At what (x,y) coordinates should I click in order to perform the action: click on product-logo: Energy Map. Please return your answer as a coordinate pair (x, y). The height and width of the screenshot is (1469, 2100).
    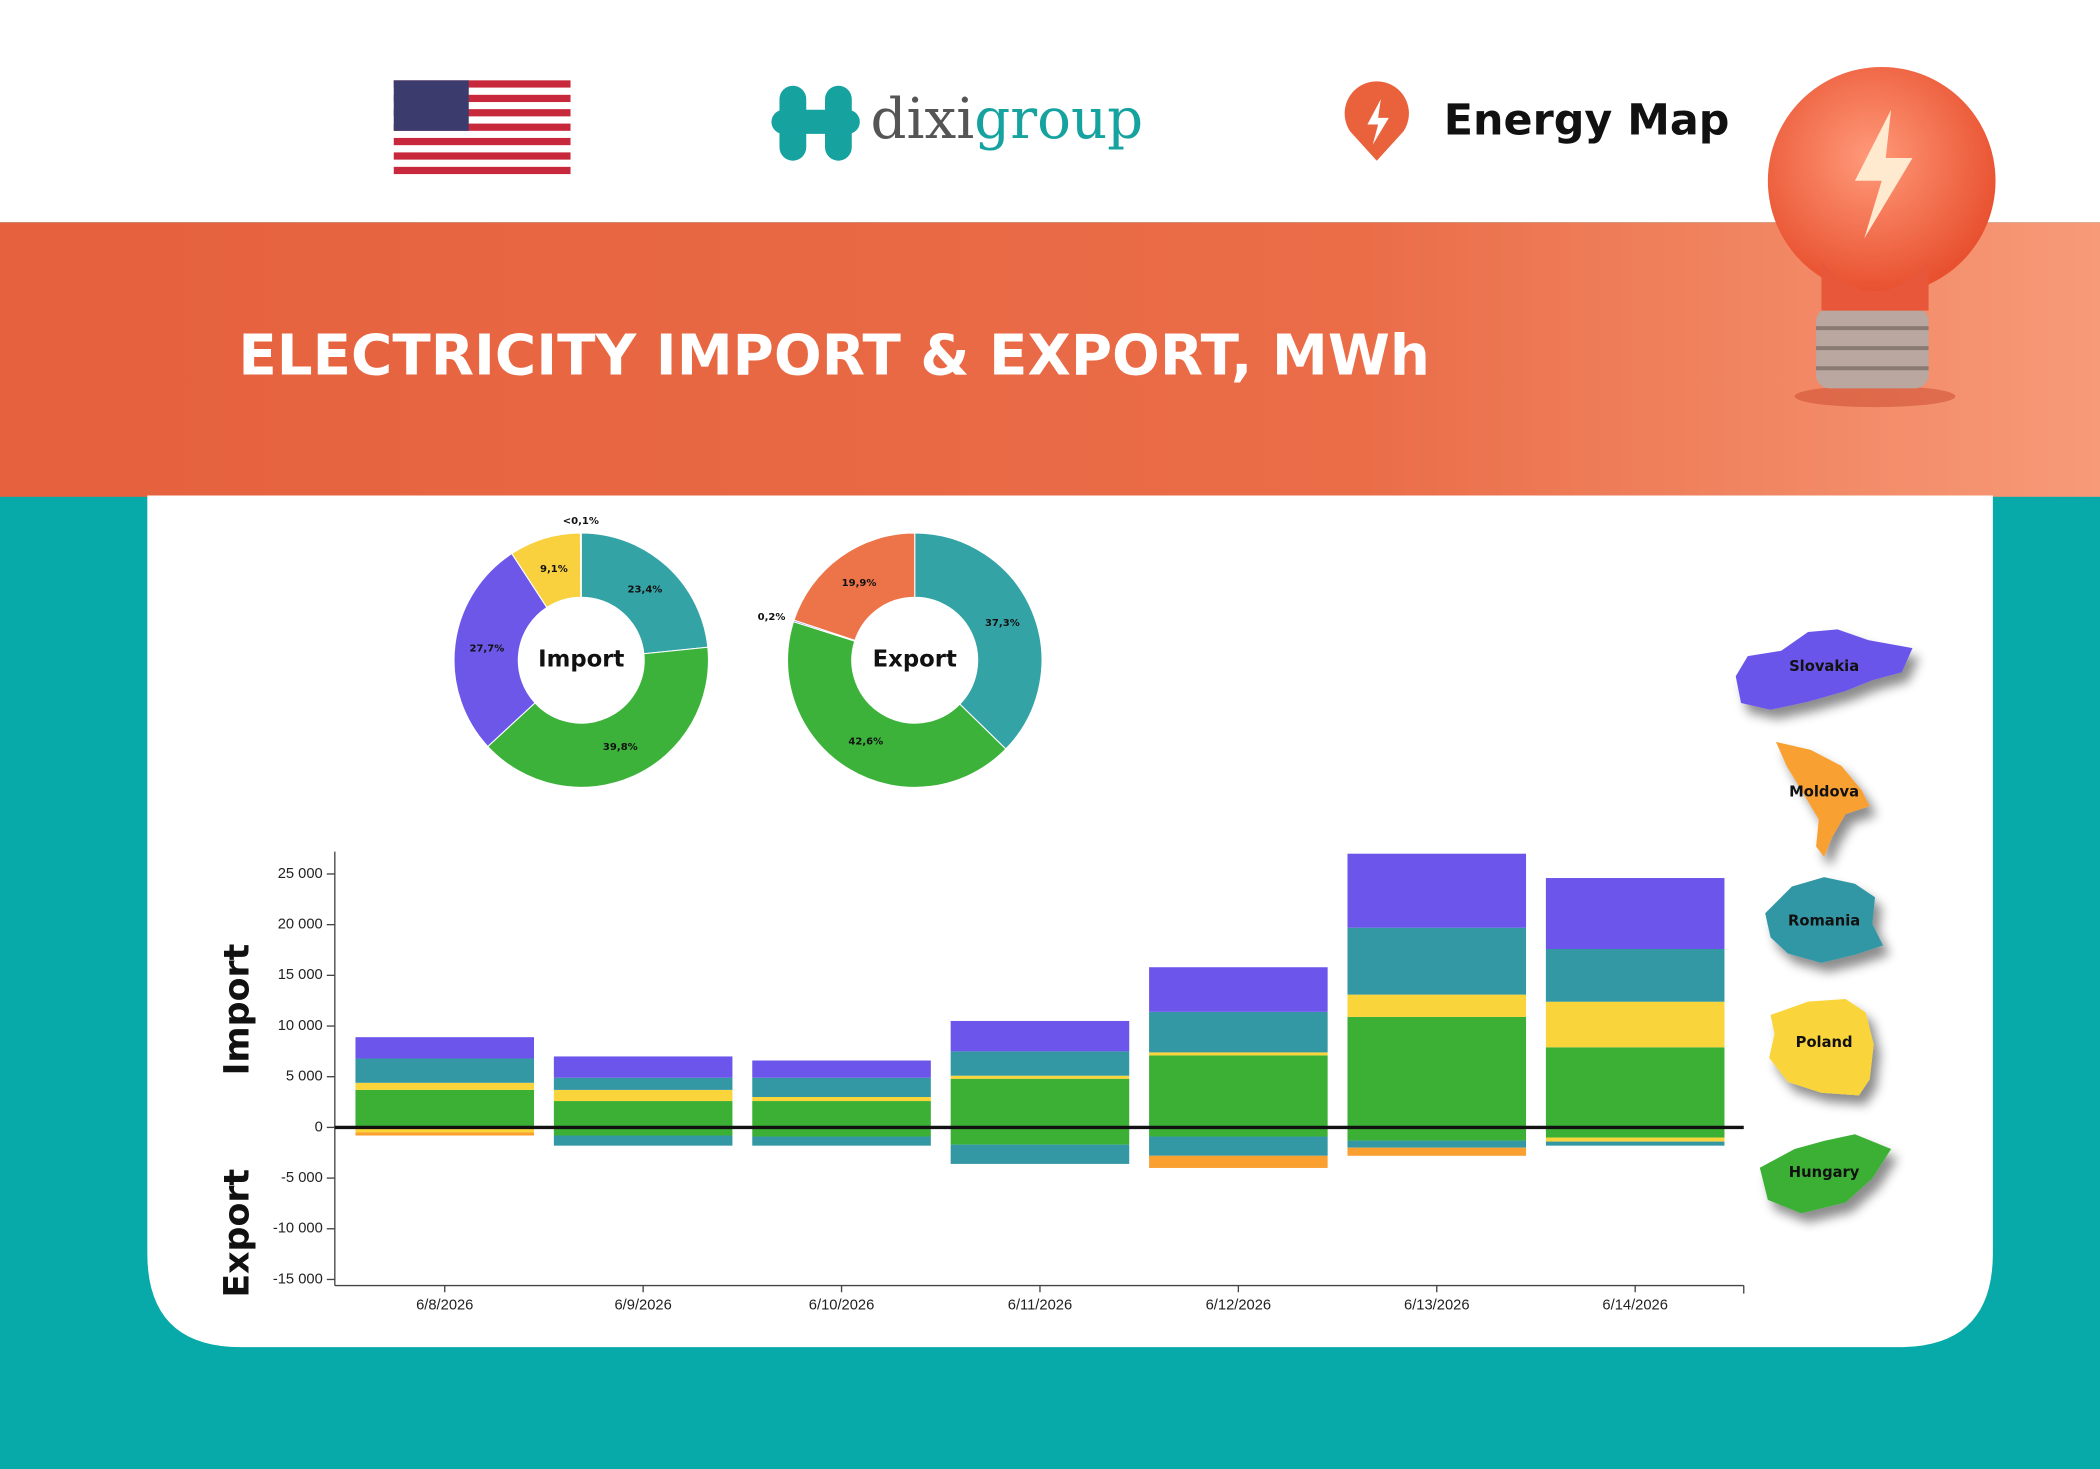
    Looking at the image, I should click on (1537, 121).